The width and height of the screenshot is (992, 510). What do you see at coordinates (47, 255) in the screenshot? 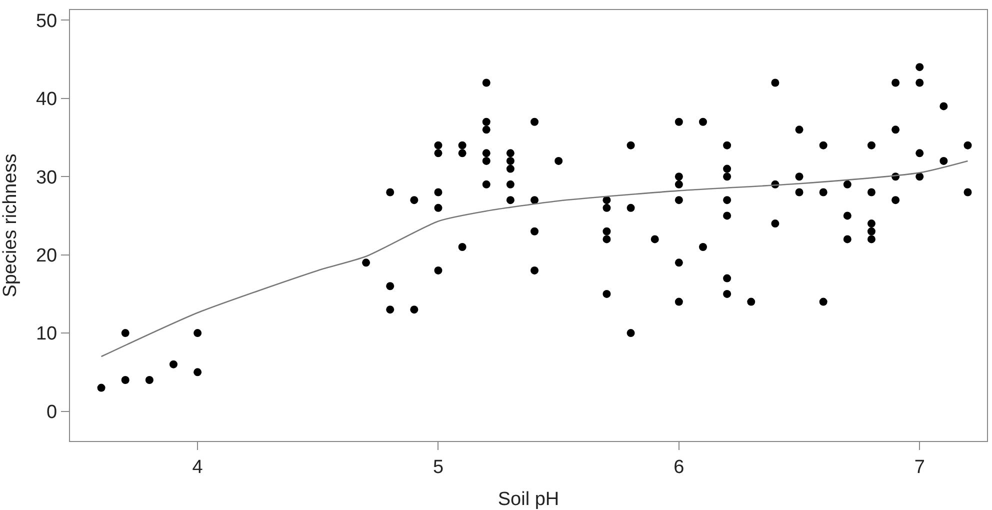
I see `y-tick-label: 20` at bounding box center [47, 255].